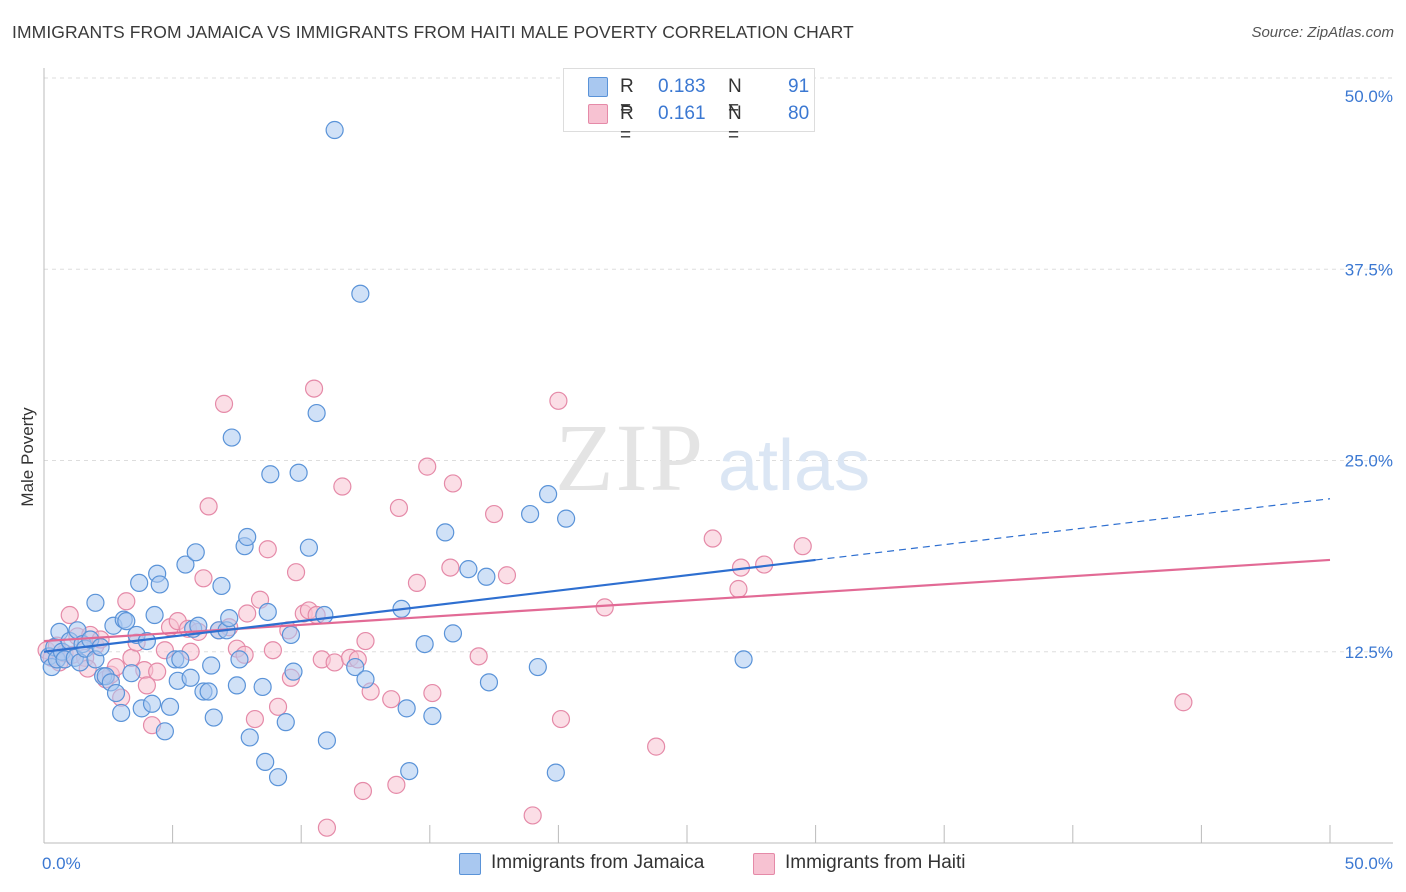 The width and height of the screenshot is (1406, 892). Describe the element at coordinates (429, 605) in the screenshot. I see `jamaica-trend-line` at that location.